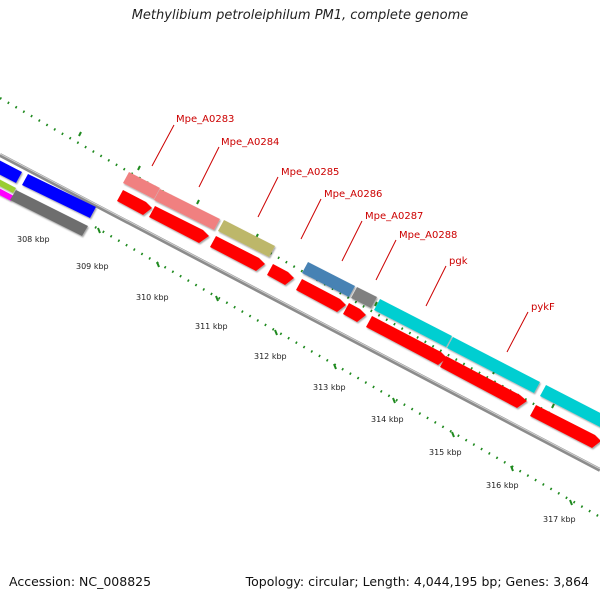 The width and height of the screenshot is (600, 600). I want to click on feature-mpe-a0288, so click(364, 297).